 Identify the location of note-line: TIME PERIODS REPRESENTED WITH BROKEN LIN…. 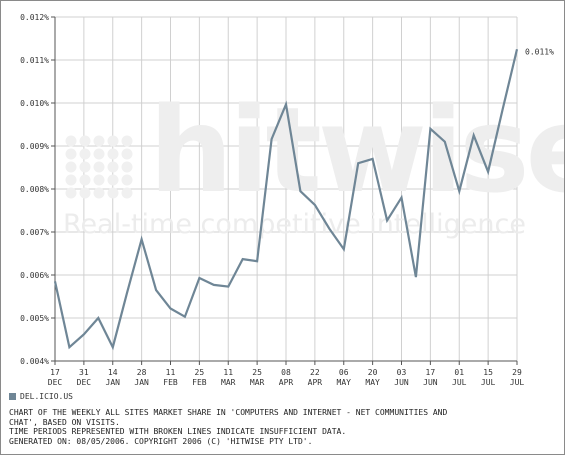
(178, 431).